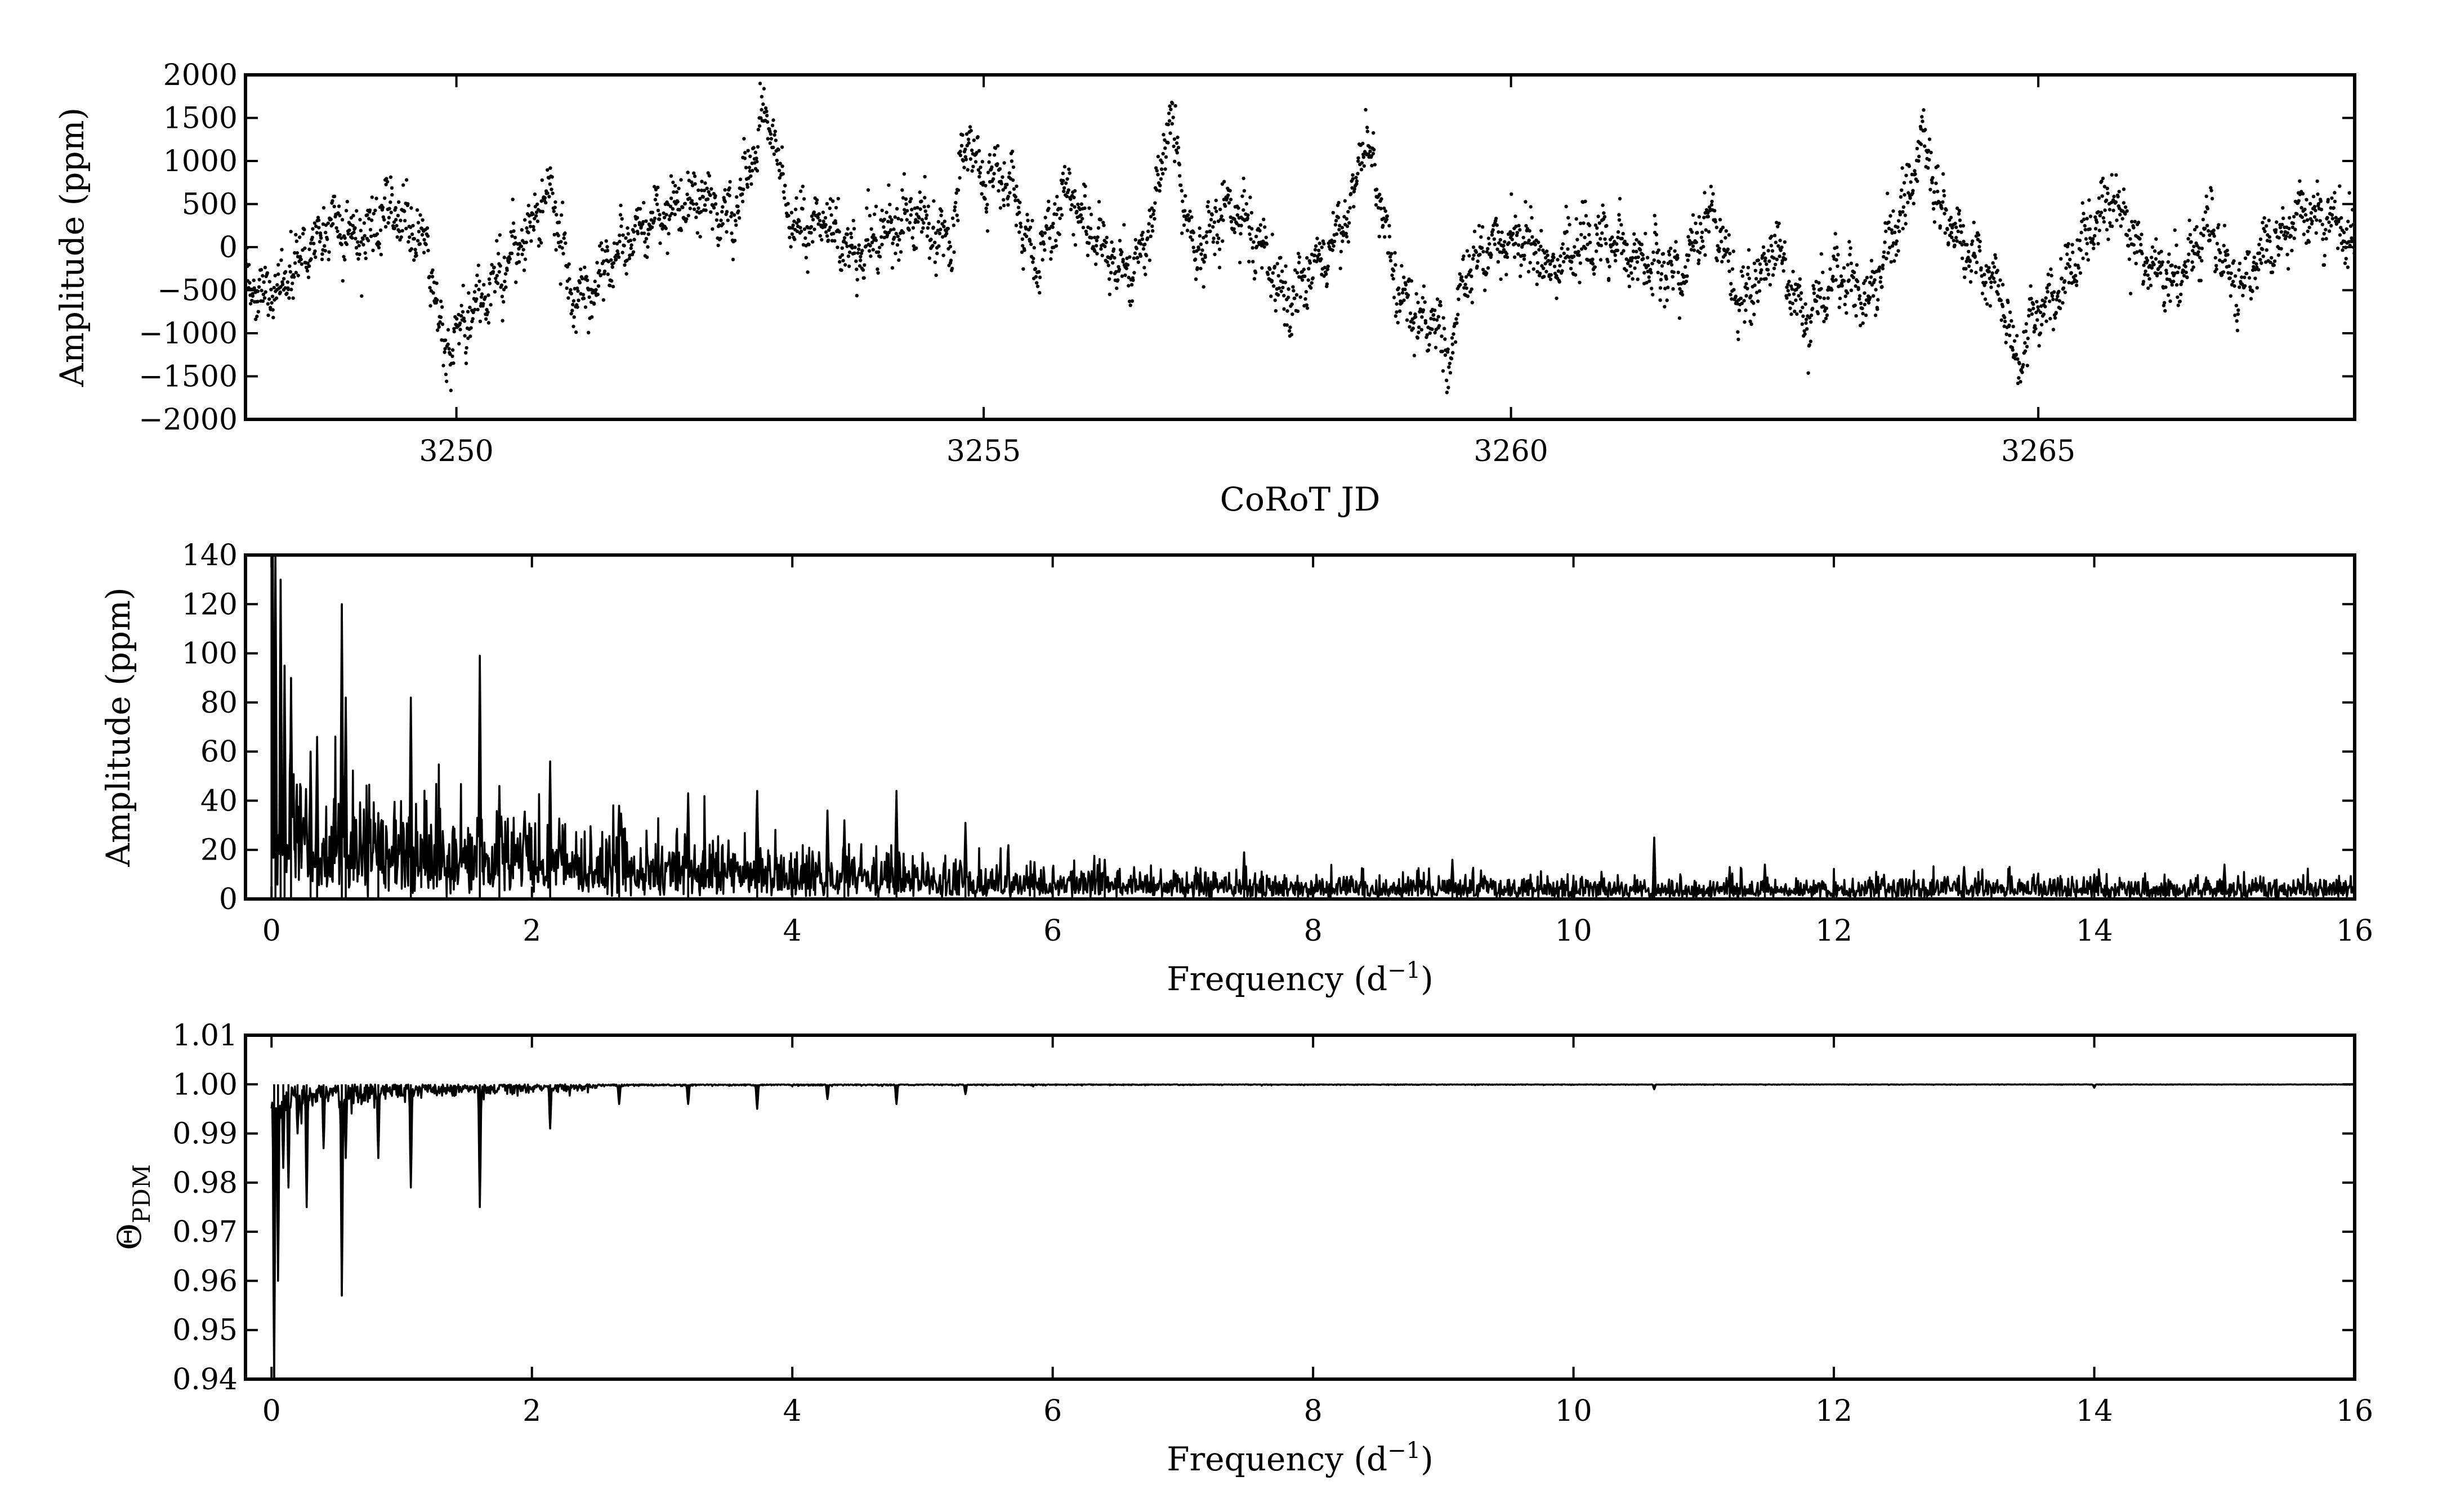  What do you see at coordinates (210, 605) in the screenshot?
I see `y-tick-label: 120` at bounding box center [210, 605].